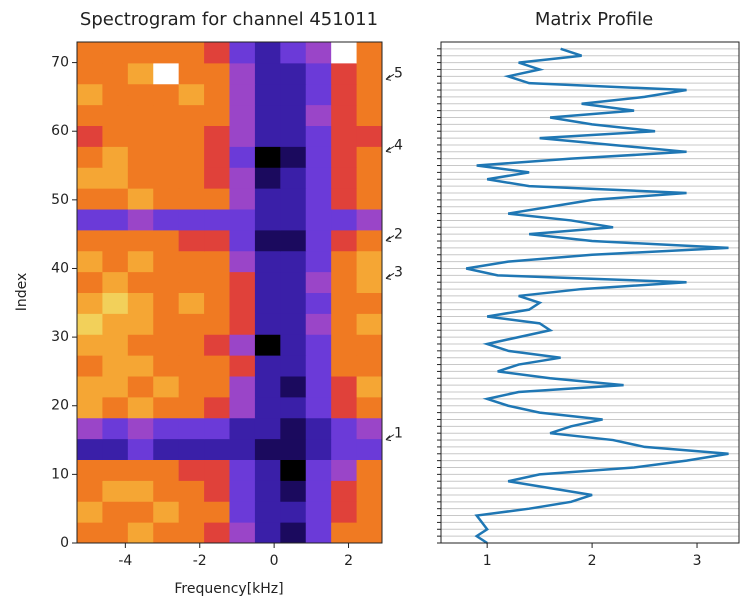  What do you see at coordinates (348, 561) in the screenshot?
I see `x-tick-label: 2` at bounding box center [348, 561].